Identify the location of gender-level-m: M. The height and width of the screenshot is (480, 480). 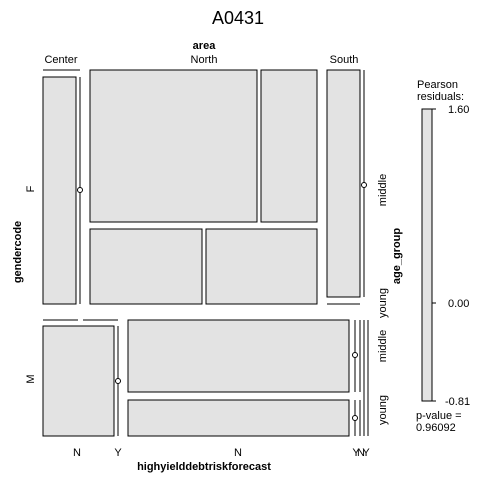
(31, 378).